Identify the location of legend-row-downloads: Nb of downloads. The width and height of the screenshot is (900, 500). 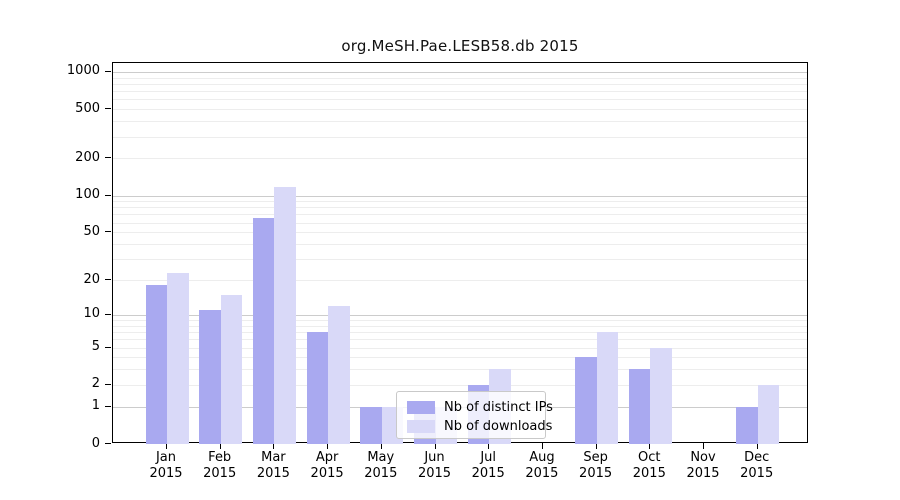
(479, 426).